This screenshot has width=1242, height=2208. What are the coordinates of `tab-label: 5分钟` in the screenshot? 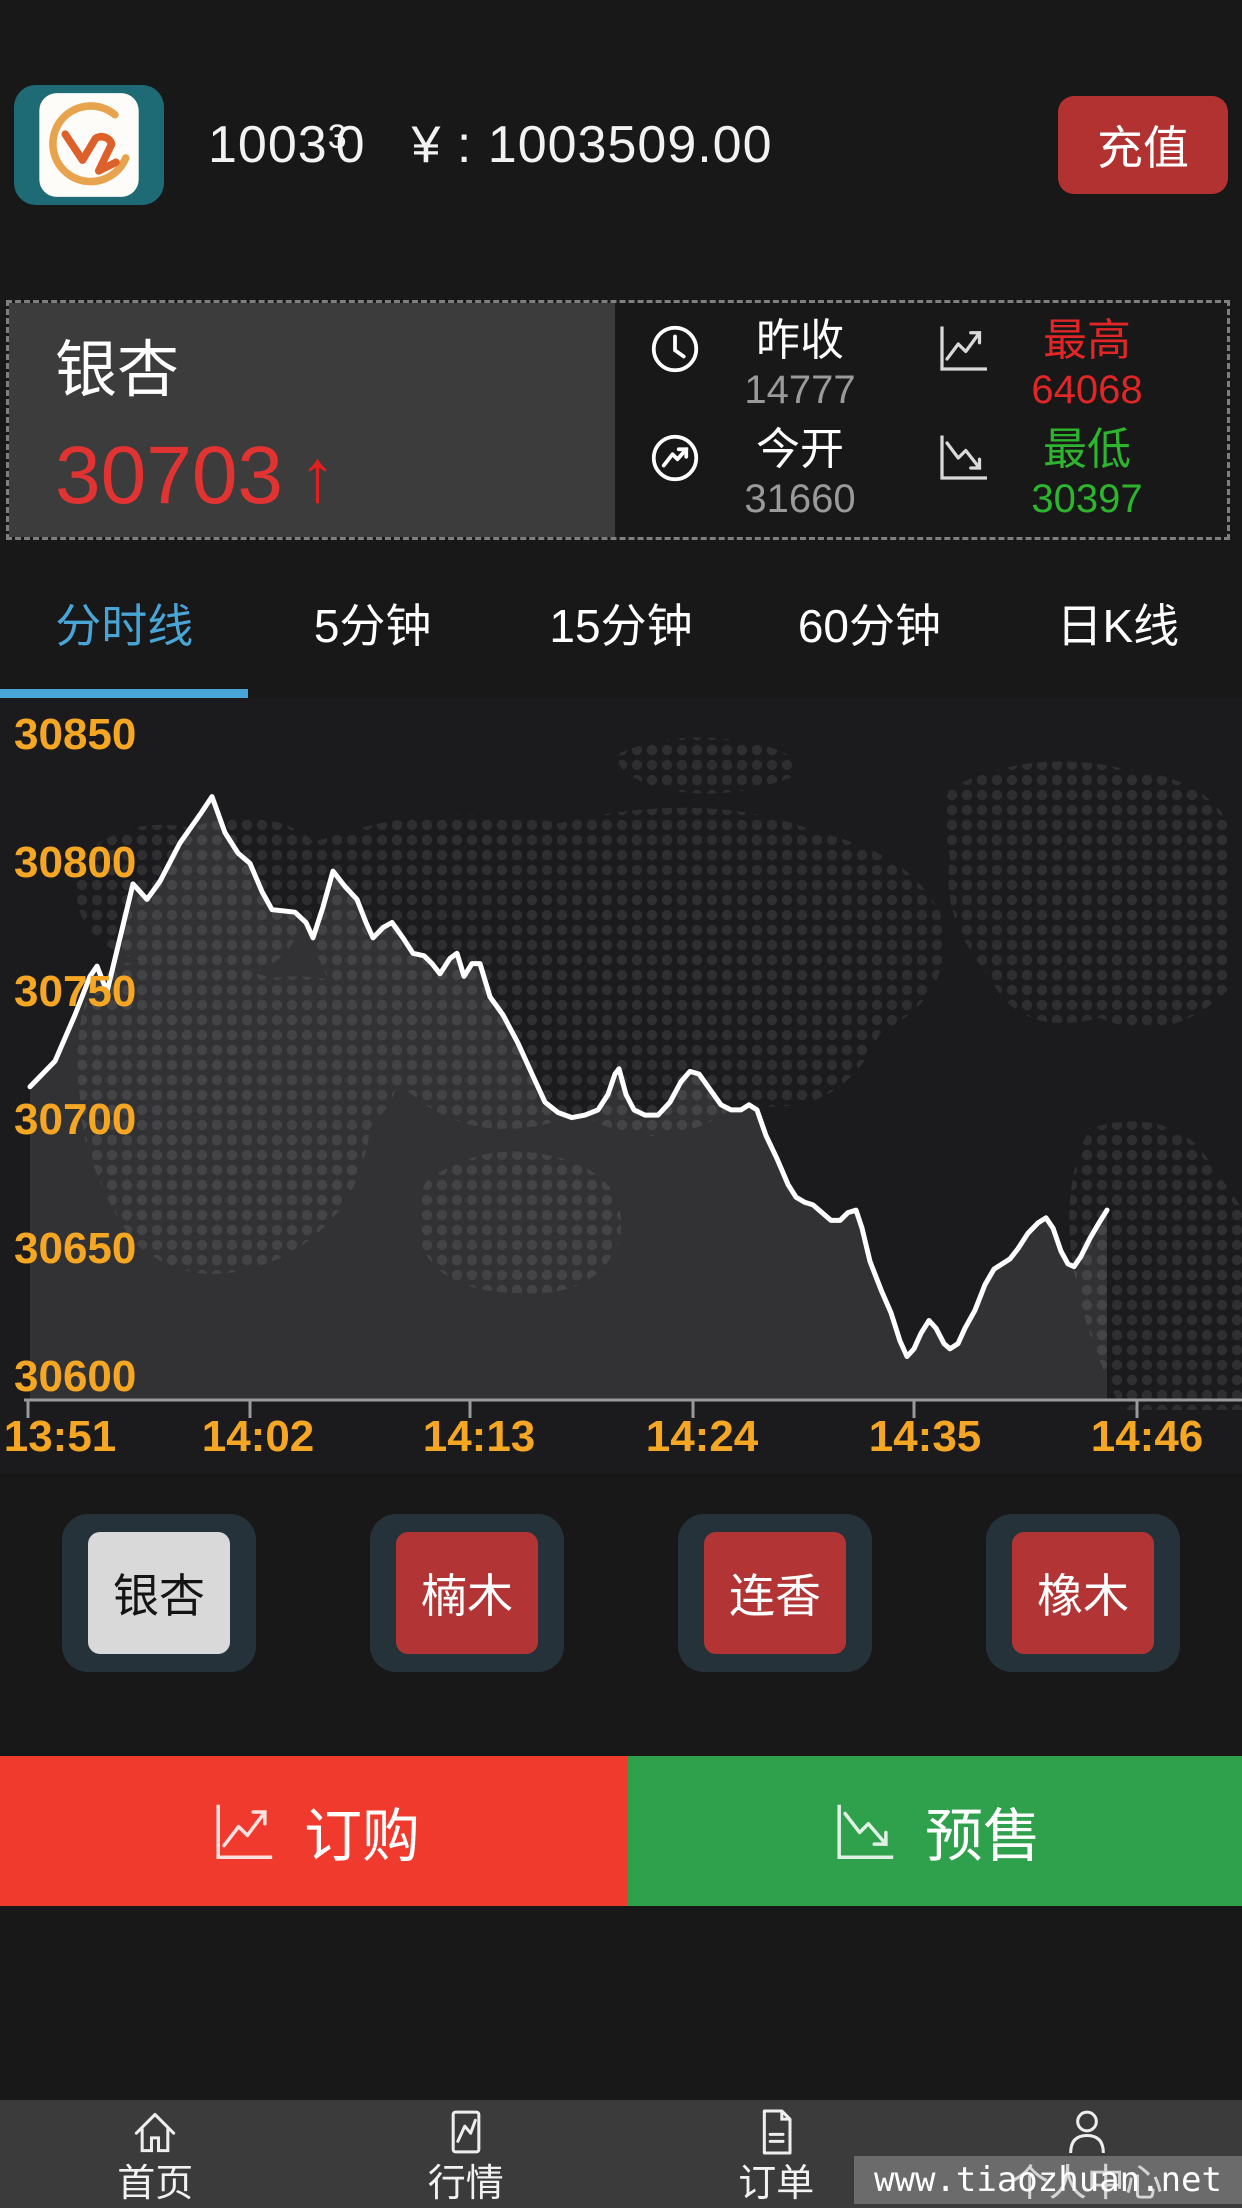 It's located at (372, 626).